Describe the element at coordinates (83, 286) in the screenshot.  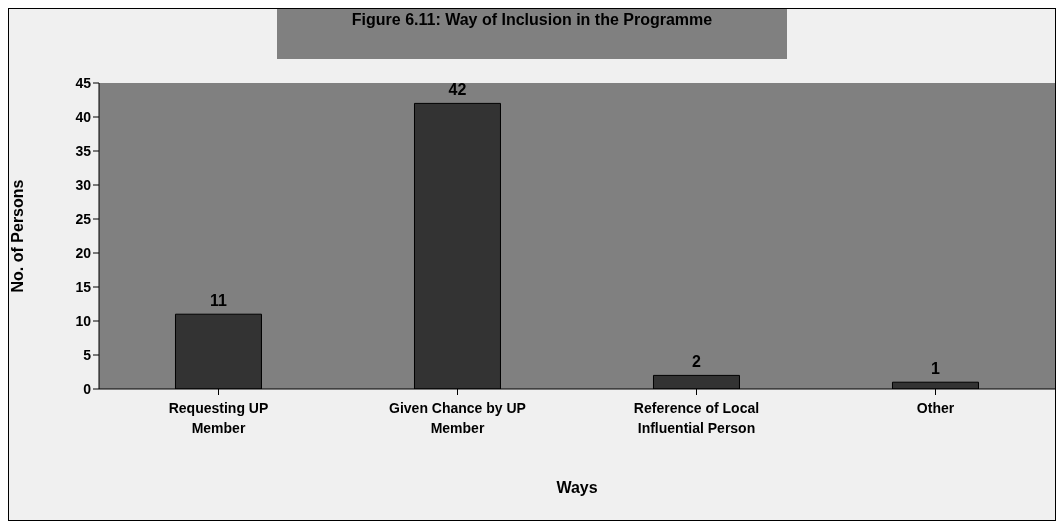
I see `y-tick-label: 15` at that location.